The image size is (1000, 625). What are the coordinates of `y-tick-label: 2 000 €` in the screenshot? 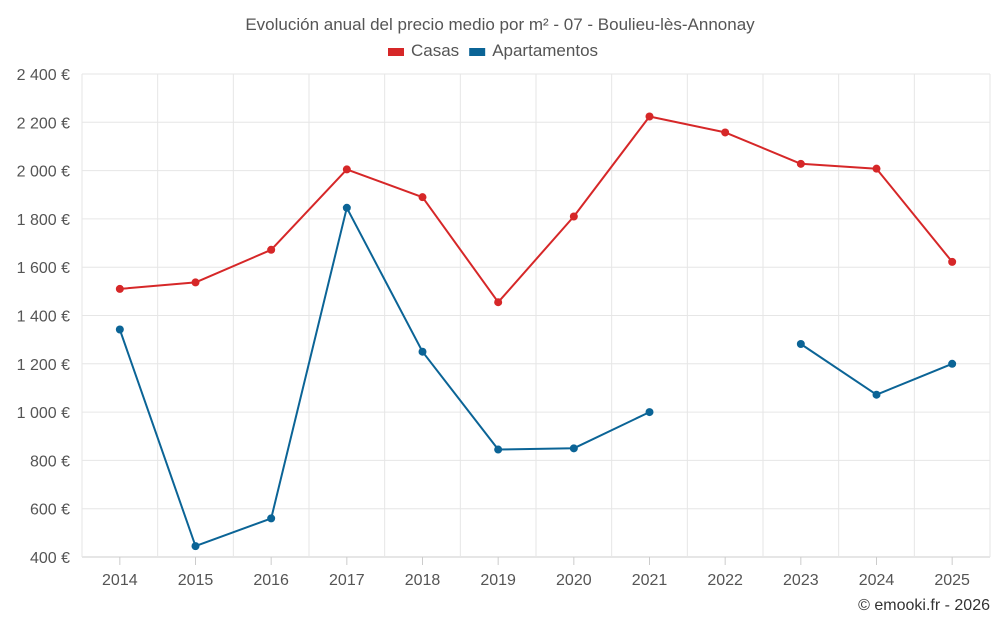 It's located at (43, 172).